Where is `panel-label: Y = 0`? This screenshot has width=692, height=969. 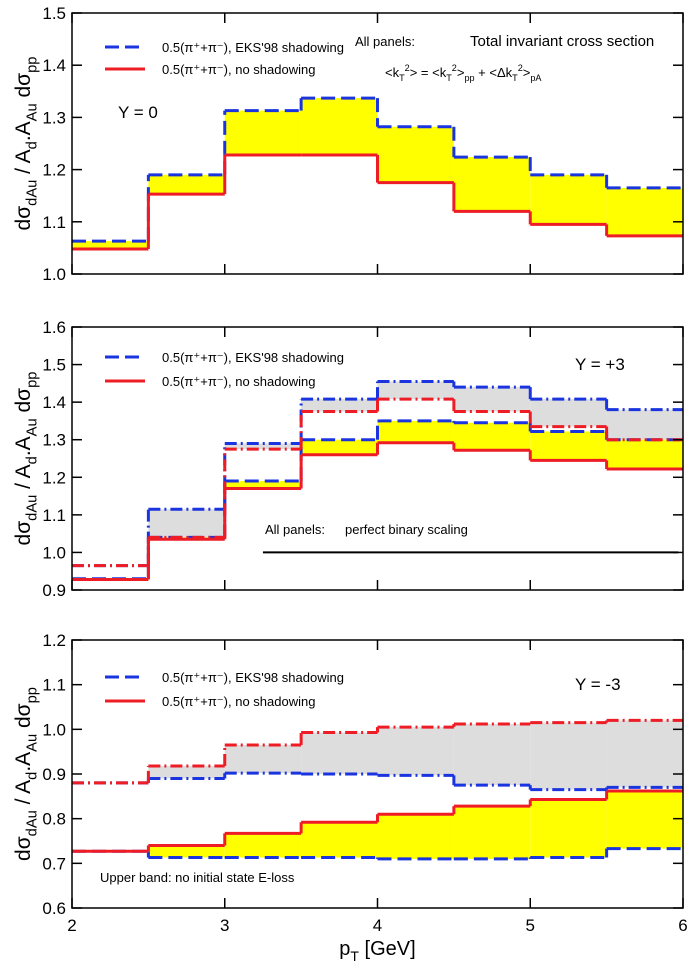 panel-label: Y = 0 is located at coordinates (138, 112).